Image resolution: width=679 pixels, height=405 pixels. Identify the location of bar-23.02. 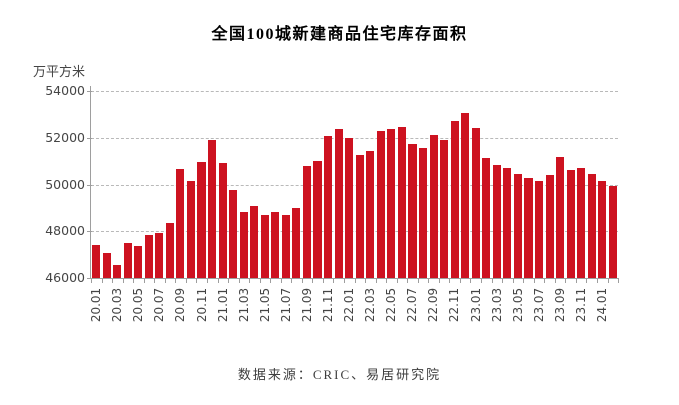
(486, 217).